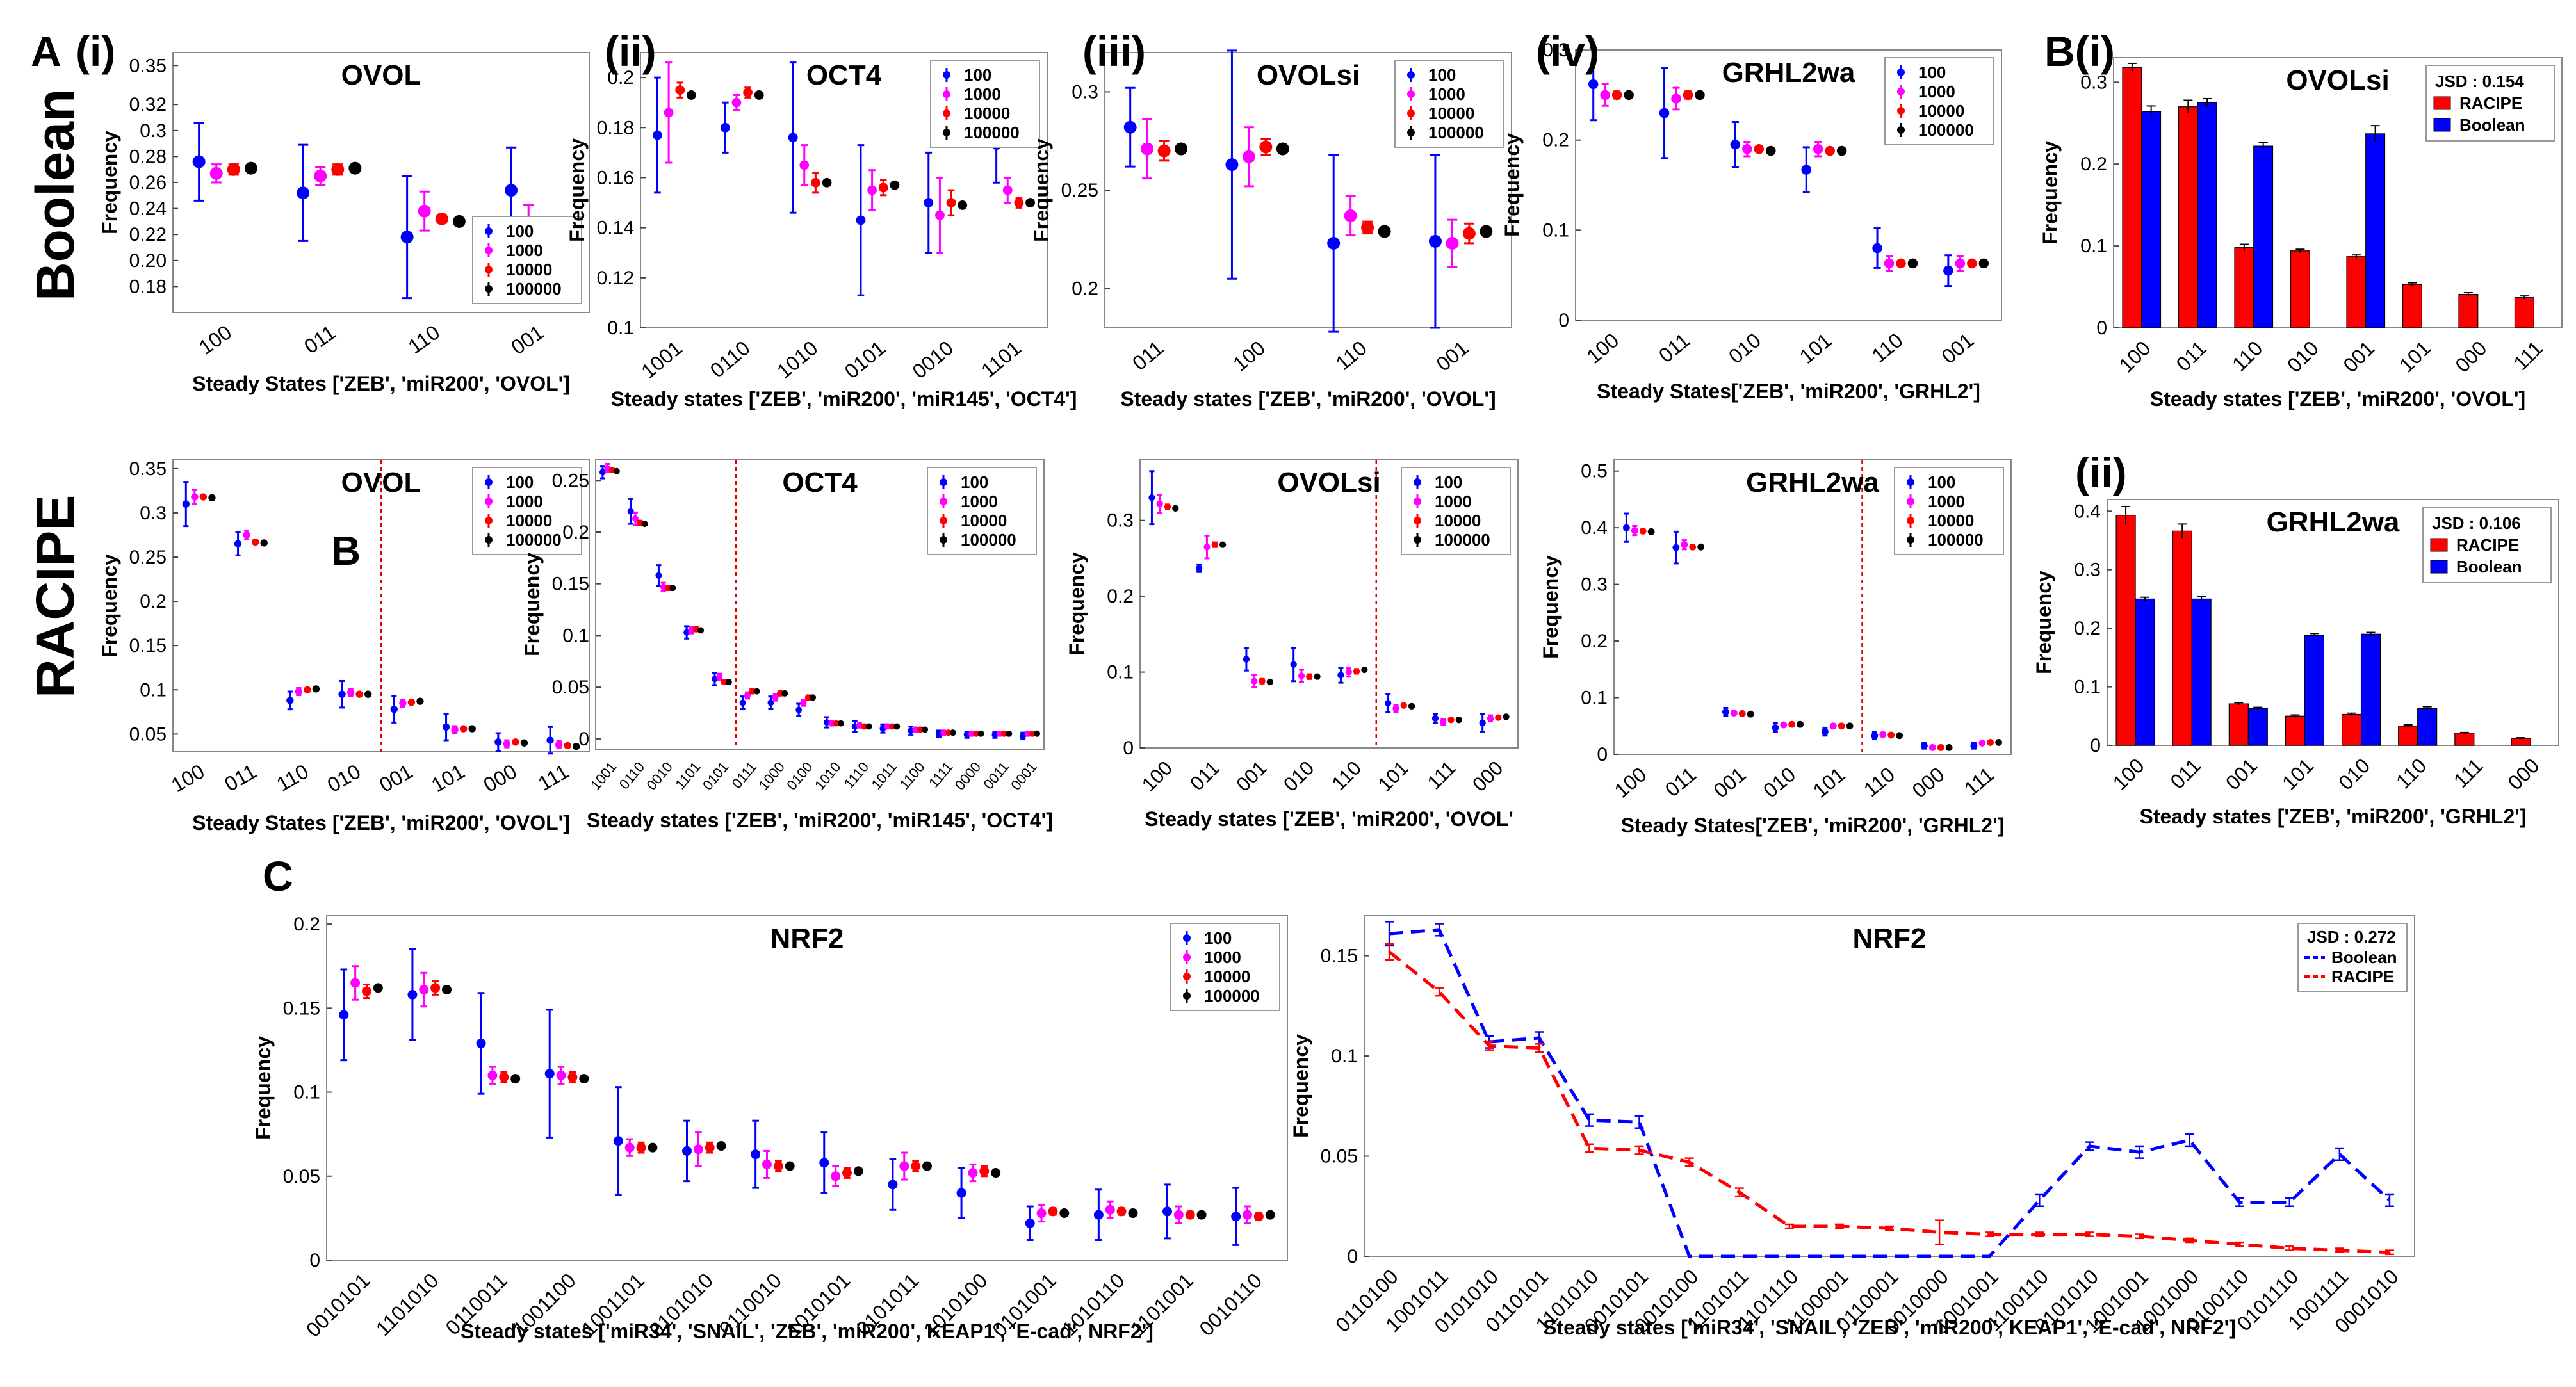 The height and width of the screenshot is (1387, 2576). Describe the element at coordinates (407, 1304) in the screenshot. I see `x-tick-label: 1101010` at that location.